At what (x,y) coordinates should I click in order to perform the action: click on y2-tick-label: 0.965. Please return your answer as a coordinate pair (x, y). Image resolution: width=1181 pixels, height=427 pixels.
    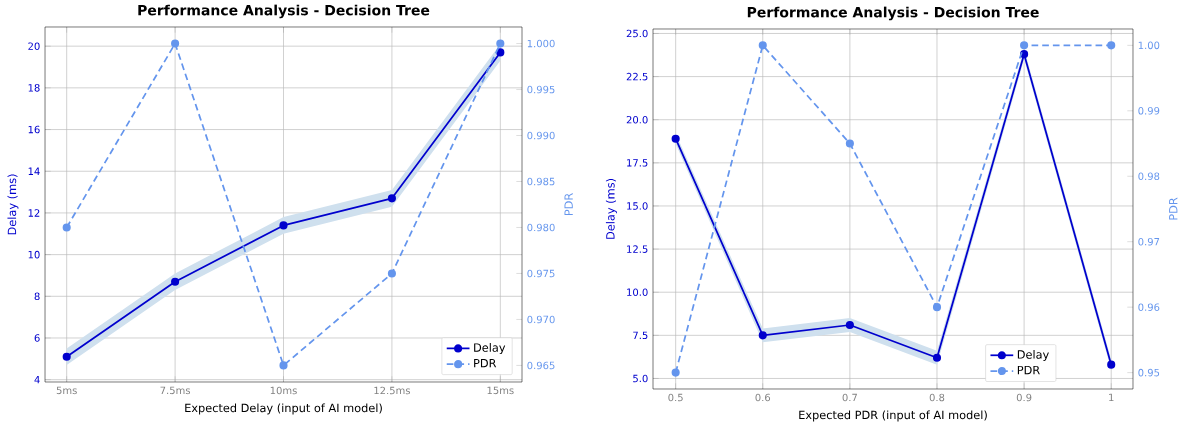
    Looking at the image, I should click on (541, 365).